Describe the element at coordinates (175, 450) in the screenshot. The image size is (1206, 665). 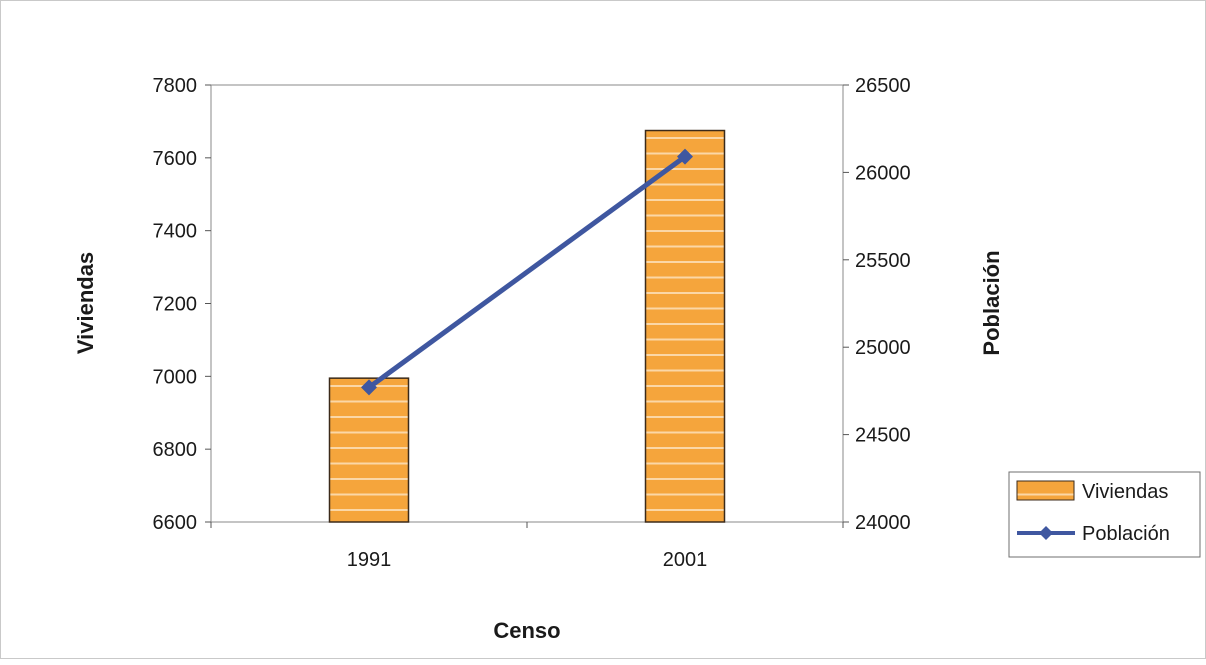
I see `y-axis-tick-label: 6800` at that location.